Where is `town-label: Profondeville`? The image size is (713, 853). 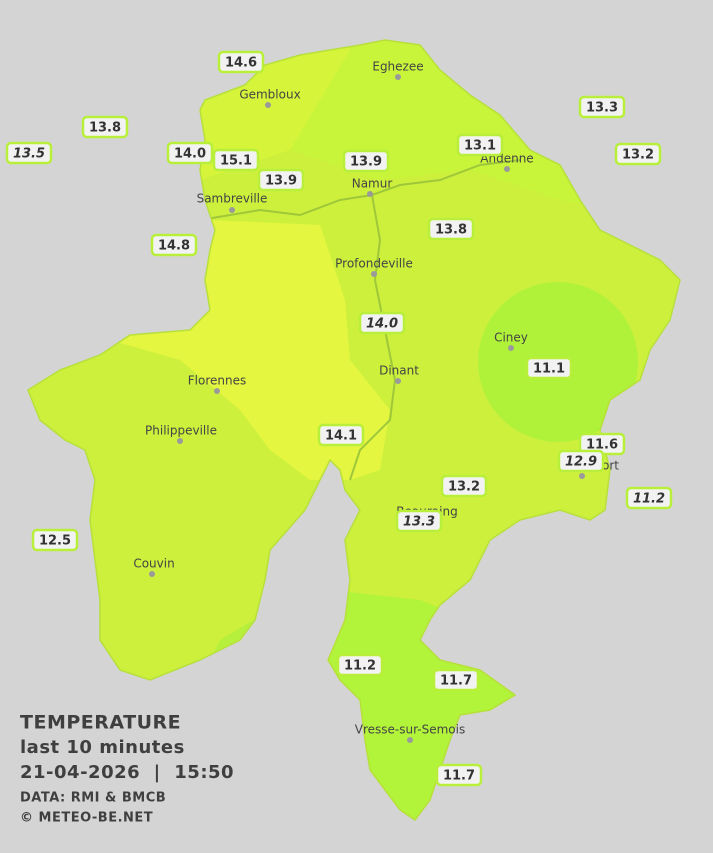 town-label: Profondeville is located at coordinates (374, 264).